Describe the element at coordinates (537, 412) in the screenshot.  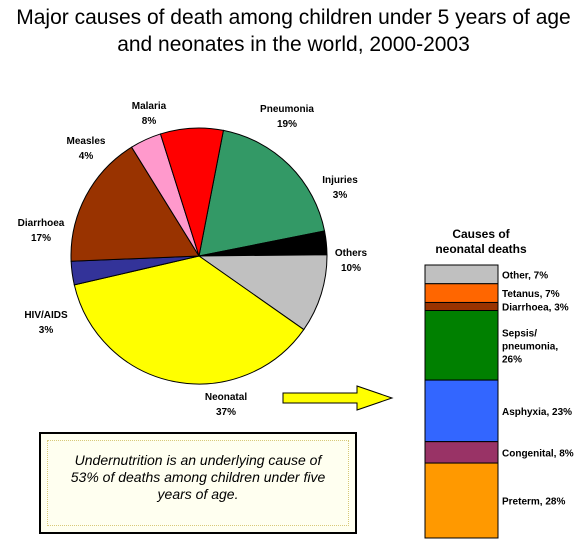
I see `stacked-label-asphyxia: Asphyxia, 23%` at that location.